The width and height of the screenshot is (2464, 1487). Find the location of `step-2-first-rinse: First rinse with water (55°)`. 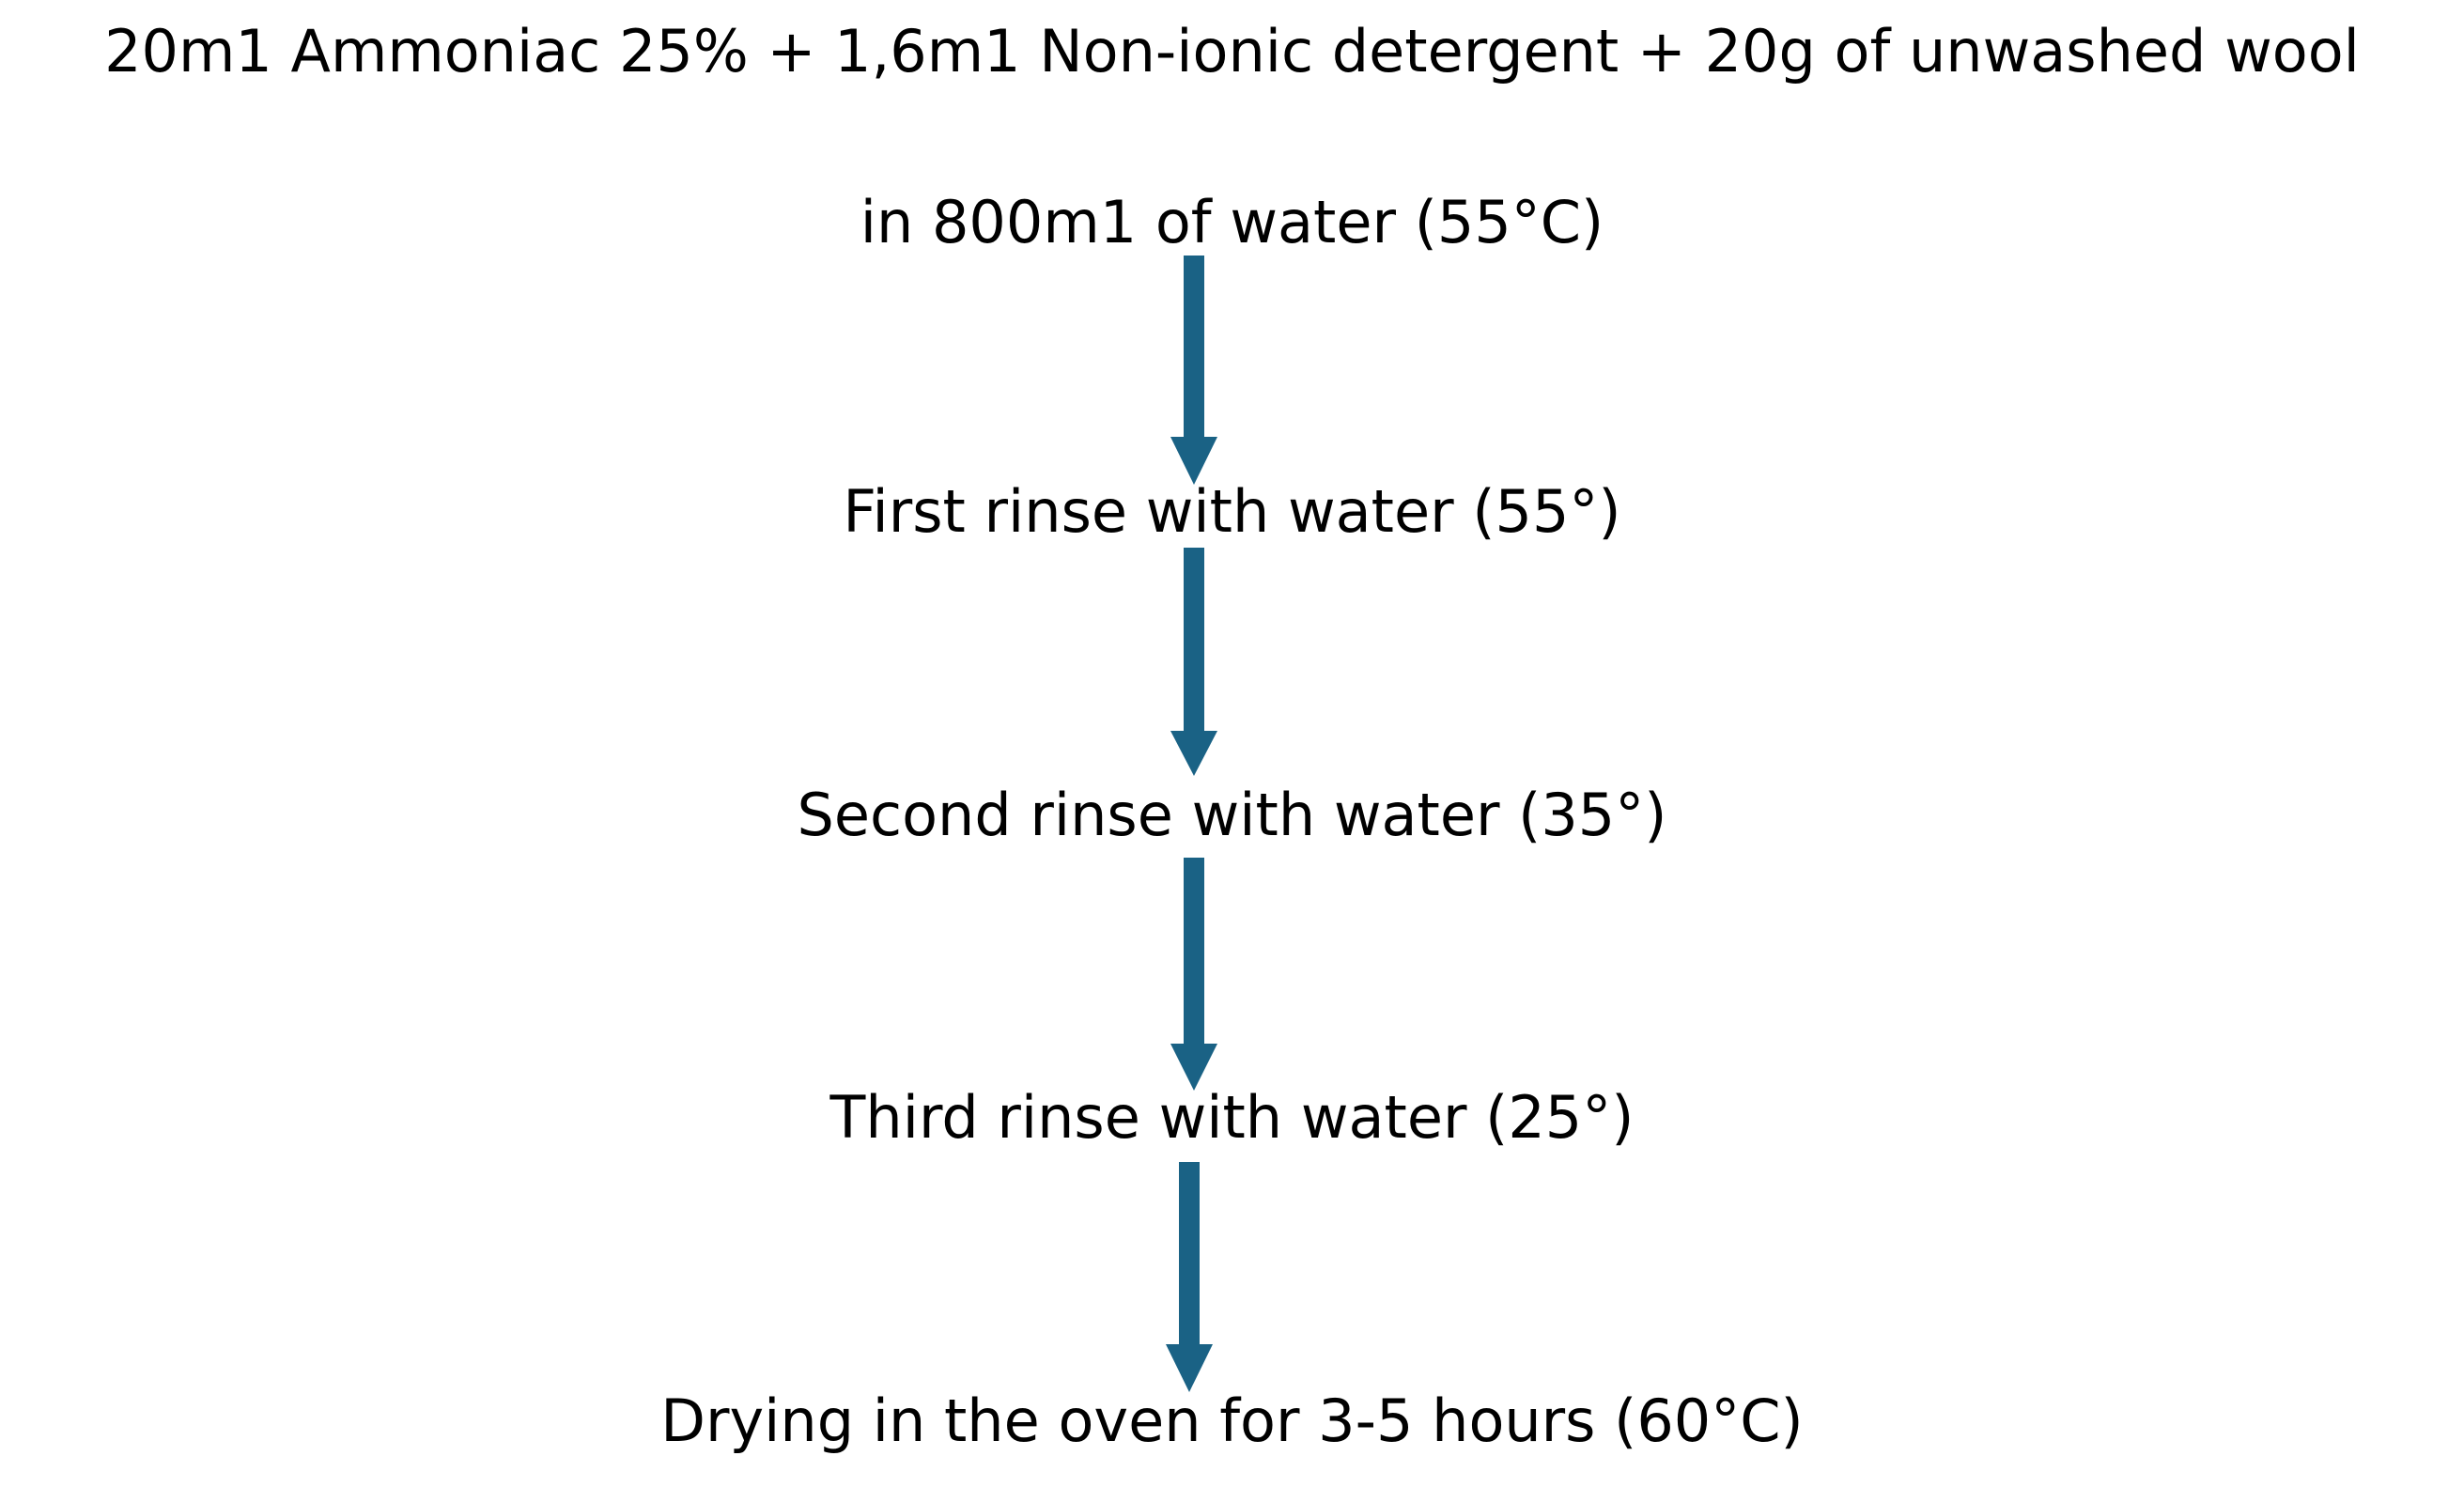

step-2-first-rinse: First rinse with water (55°) is located at coordinates (1232, 512).